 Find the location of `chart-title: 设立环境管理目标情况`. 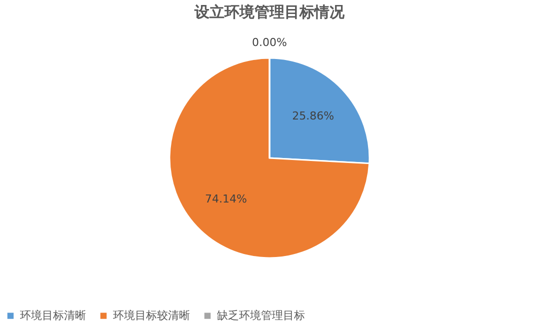

chart-title: 设立环境管理目标情况 is located at coordinates (270, 12).